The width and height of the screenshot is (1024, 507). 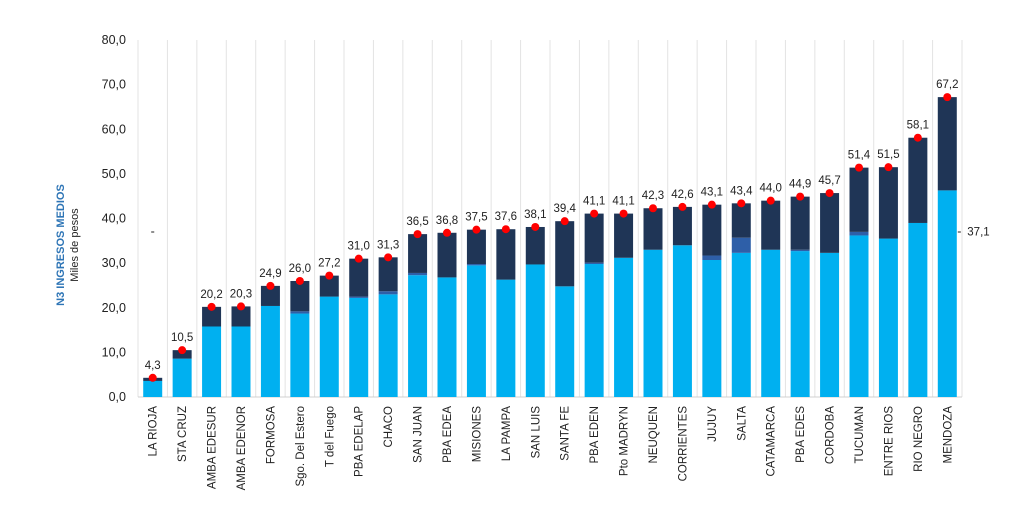 I want to click on data-label: 26,0, so click(x=300, y=269).